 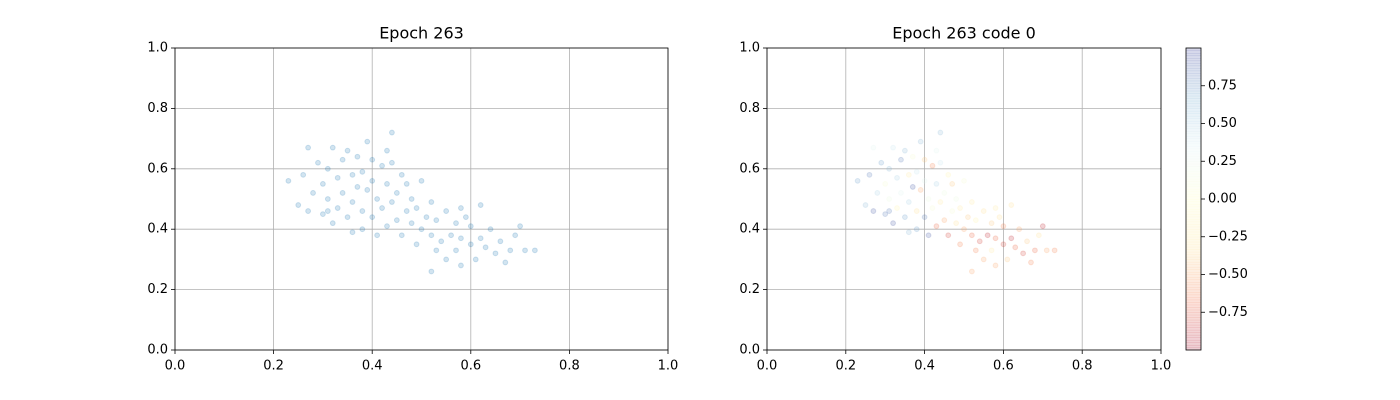 I want to click on y-tick-label: 0.8, so click(x=157, y=108).